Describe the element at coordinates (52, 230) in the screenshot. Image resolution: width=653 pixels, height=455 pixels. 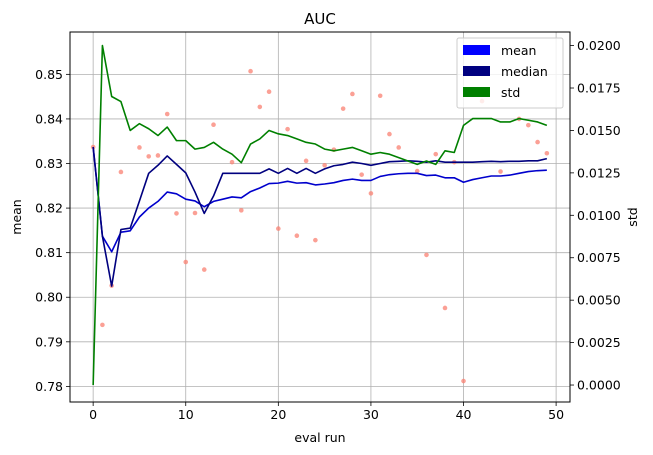
I see `y-axis-ticks: 0.78 0.79 0.80 0.81 0.82 0.83 0.84 0.85` at that location.